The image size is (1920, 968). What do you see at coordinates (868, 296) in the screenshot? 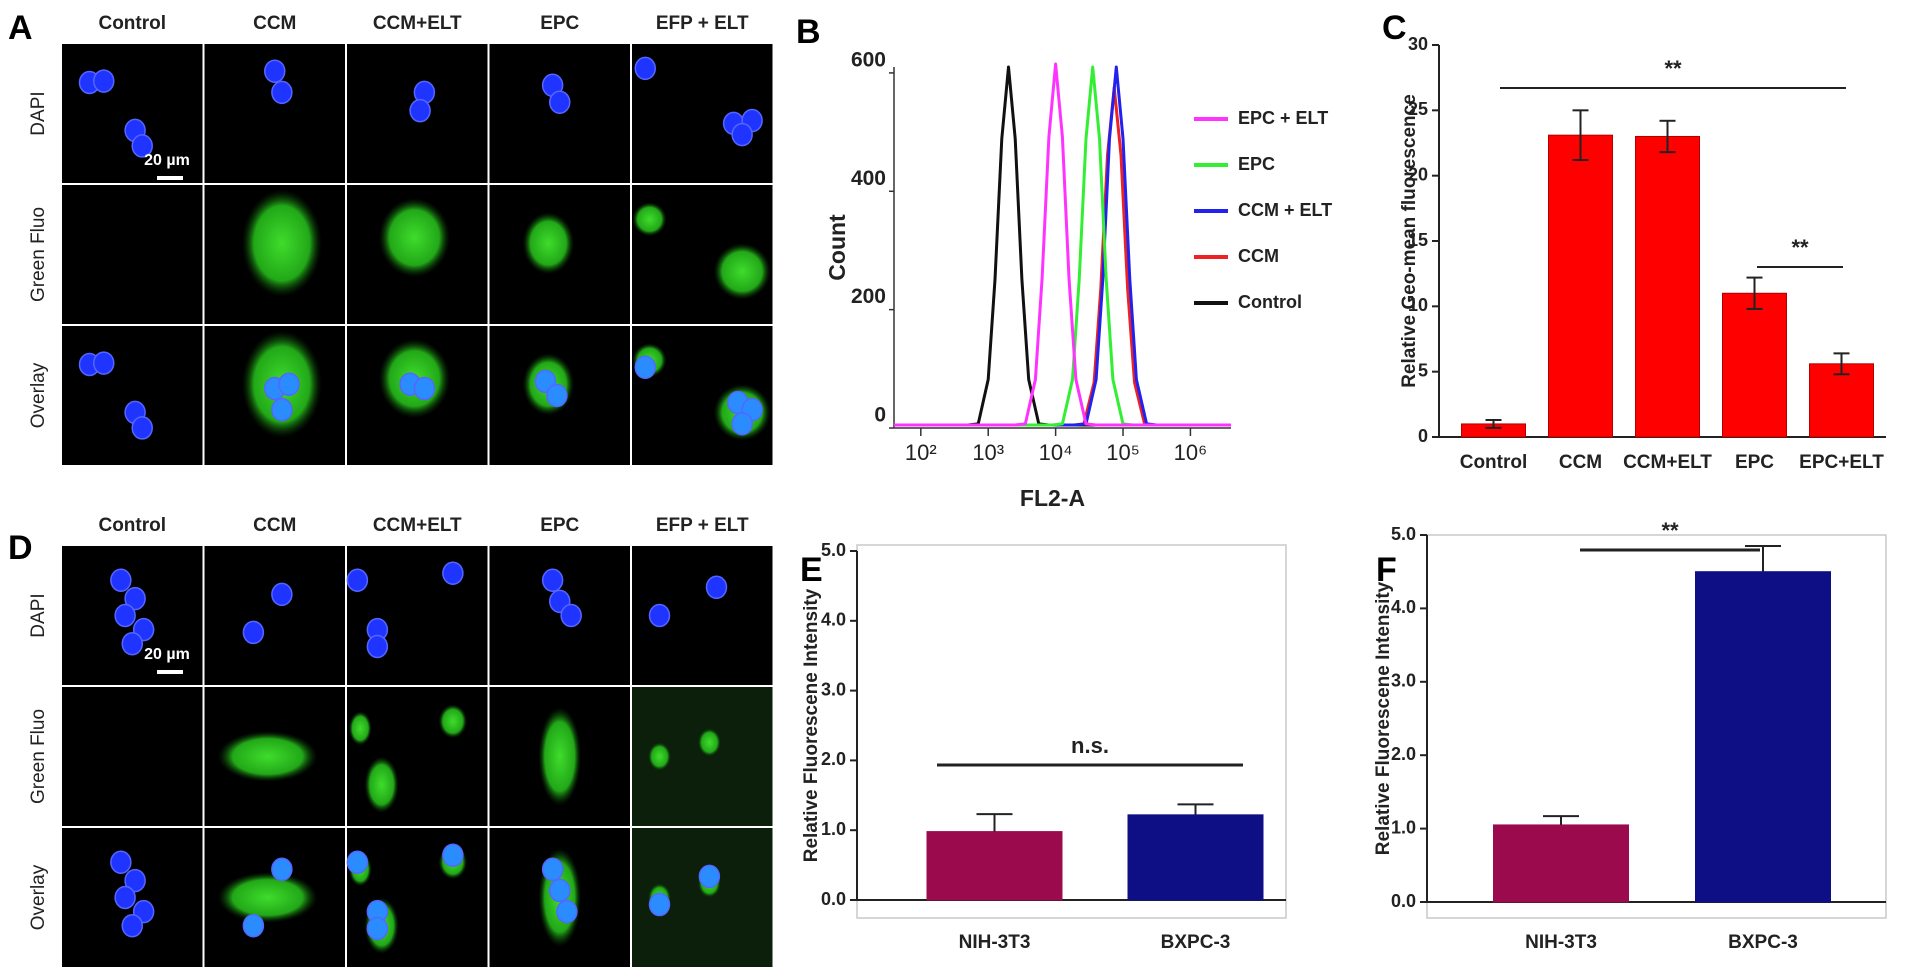
I see `y-tick-label: 200` at bounding box center [868, 296].